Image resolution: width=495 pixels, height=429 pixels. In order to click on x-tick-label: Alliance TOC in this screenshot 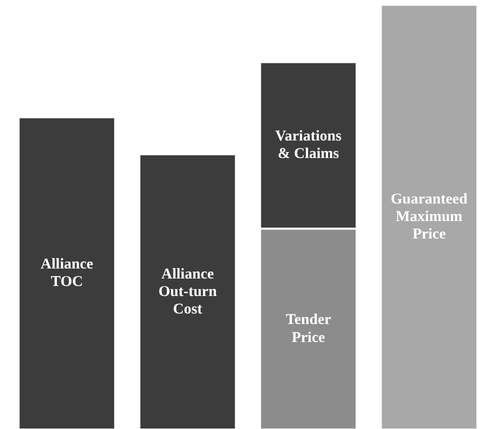, I will do `click(67, 273)`.